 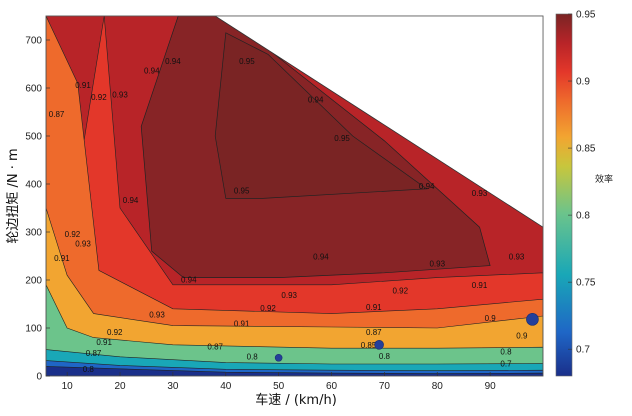 What do you see at coordinates (586, 15) in the screenshot?
I see `colorbar-tick-label: 0.95` at bounding box center [586, 15].